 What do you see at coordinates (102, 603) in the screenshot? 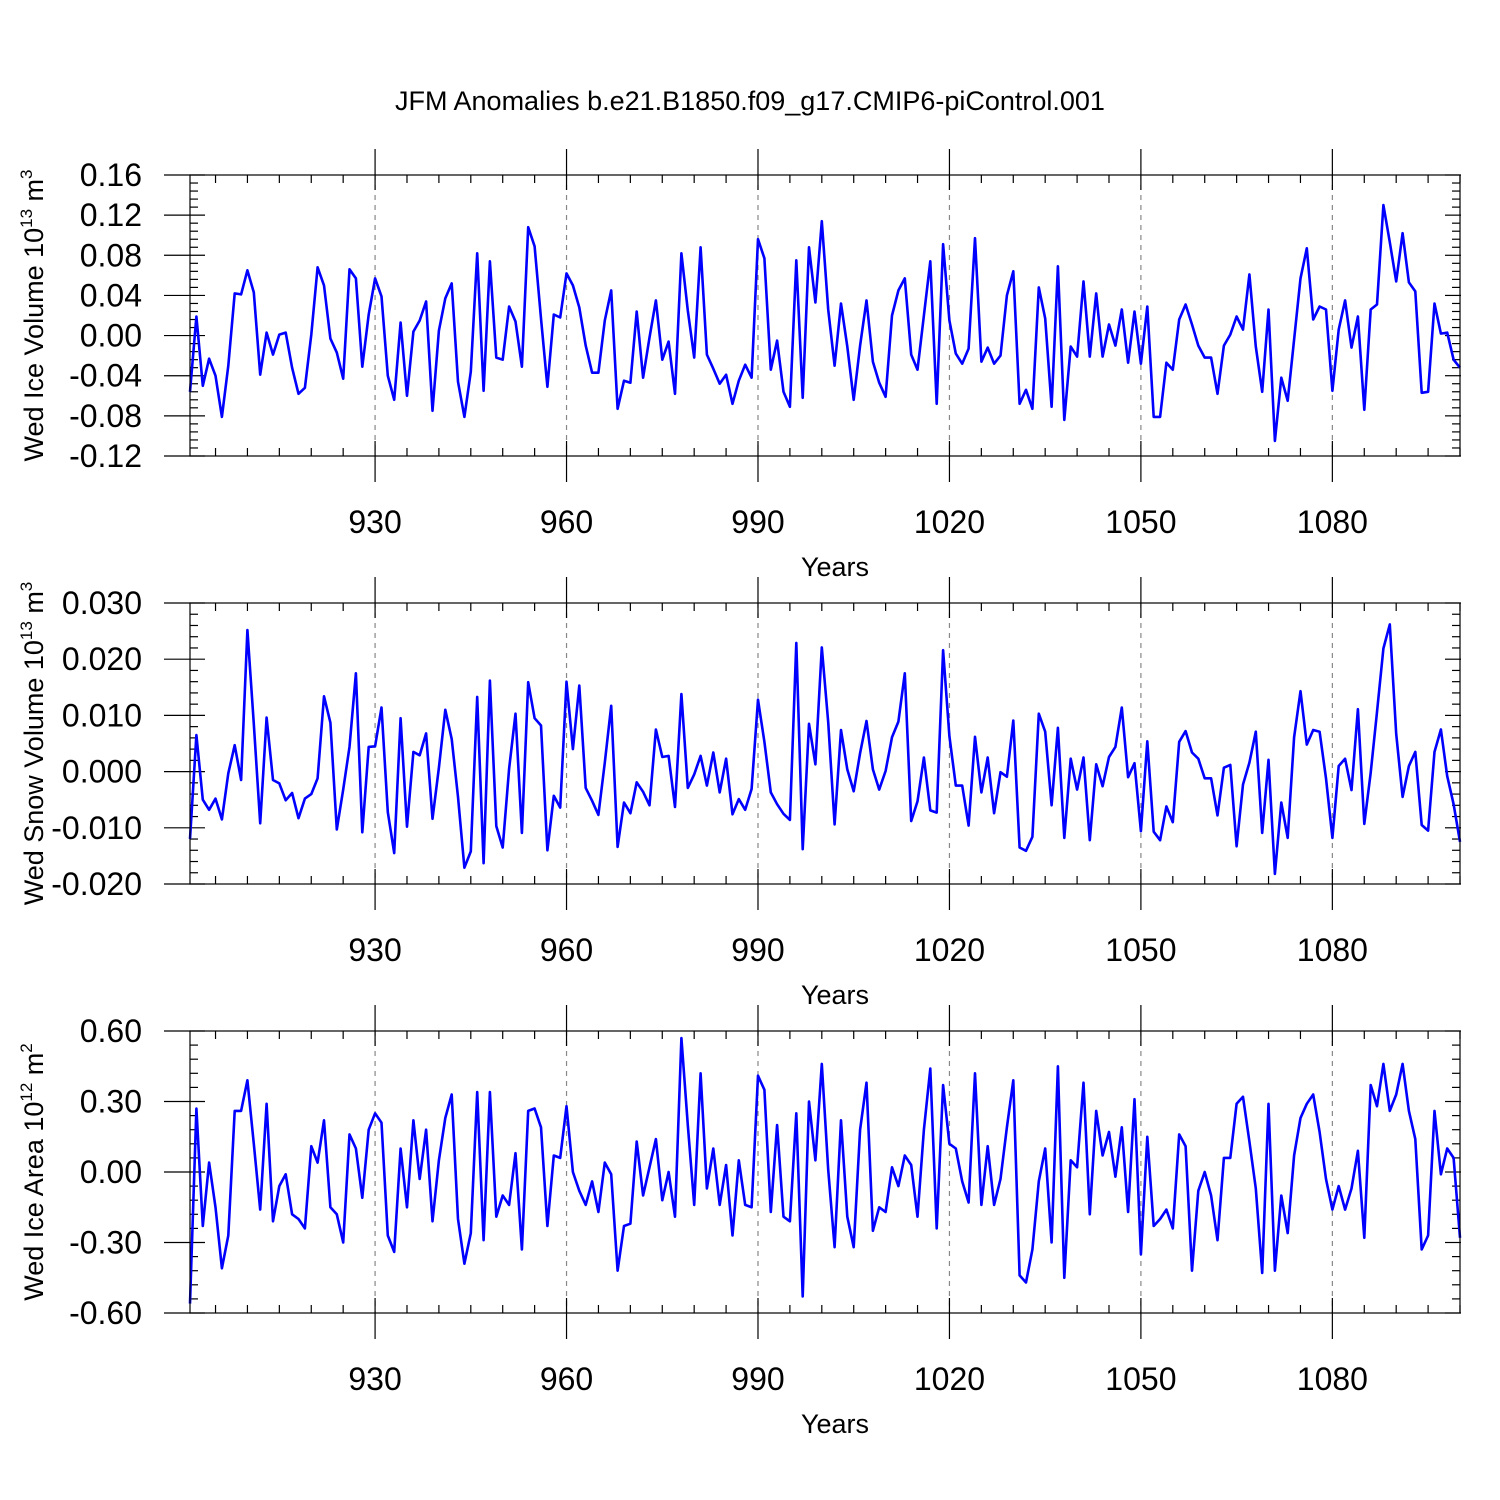
I see `y-tick-label: 0.030` at bounding box center [102, 603].